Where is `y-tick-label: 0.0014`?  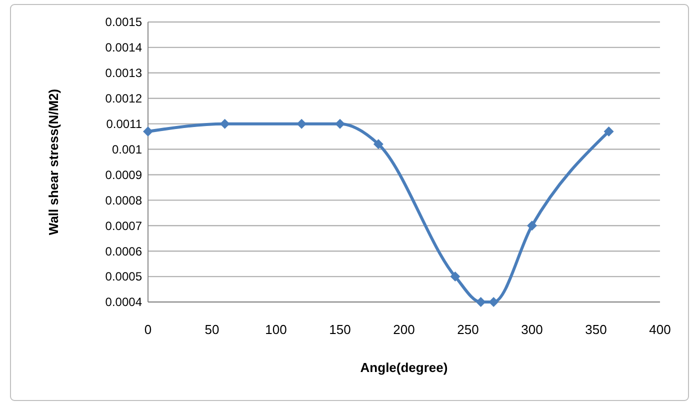
y-tick-label: 0.0014 is located at coordinates (123, 47).